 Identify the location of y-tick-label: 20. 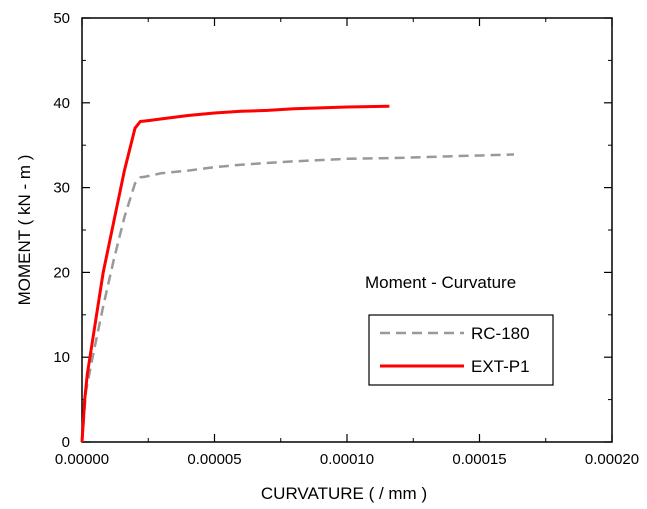
(61, 272).